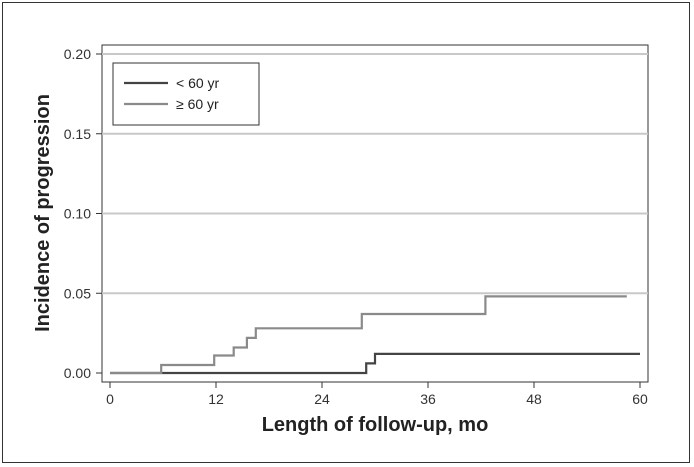  I want to click on legend: < 60 yr ≥ 60 yr, so click(186, 94).